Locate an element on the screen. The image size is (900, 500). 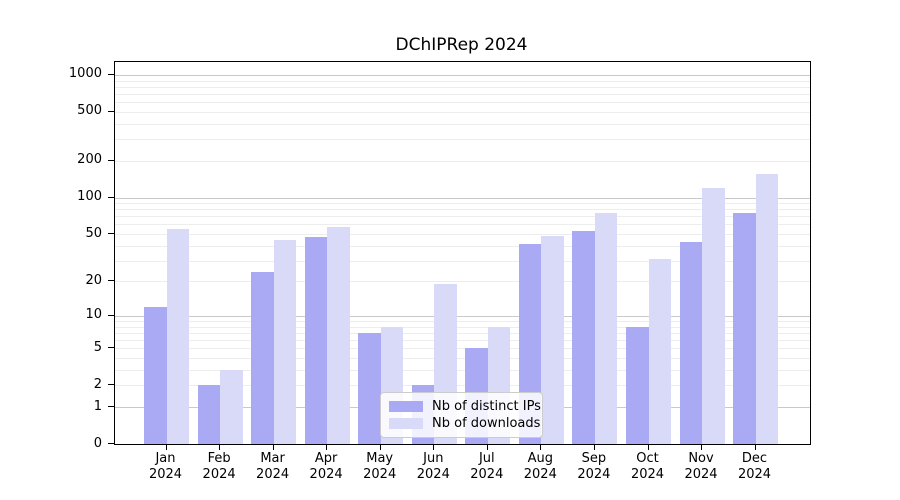
bar-distinct-ips-oct is located at coordinates (637, 385).